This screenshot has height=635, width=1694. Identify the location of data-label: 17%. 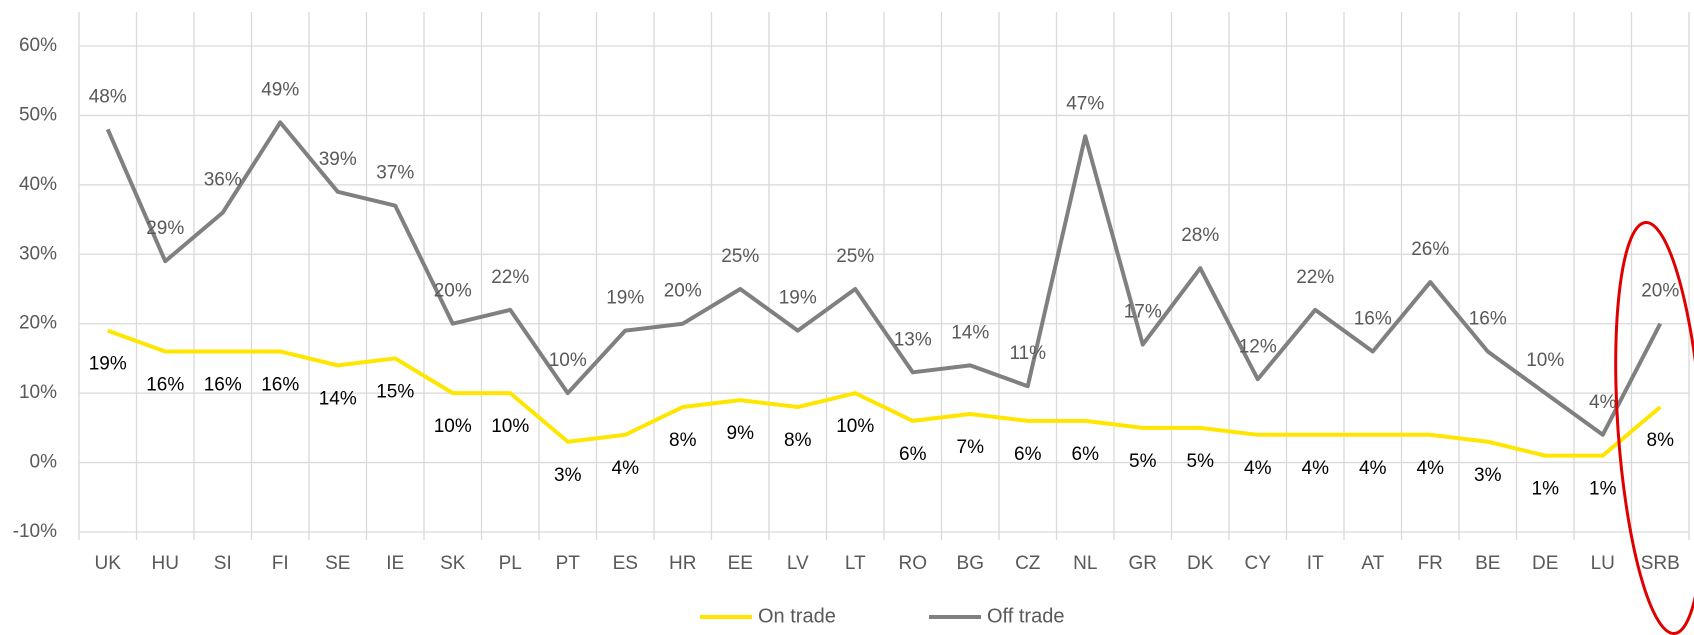
(1143, 312).